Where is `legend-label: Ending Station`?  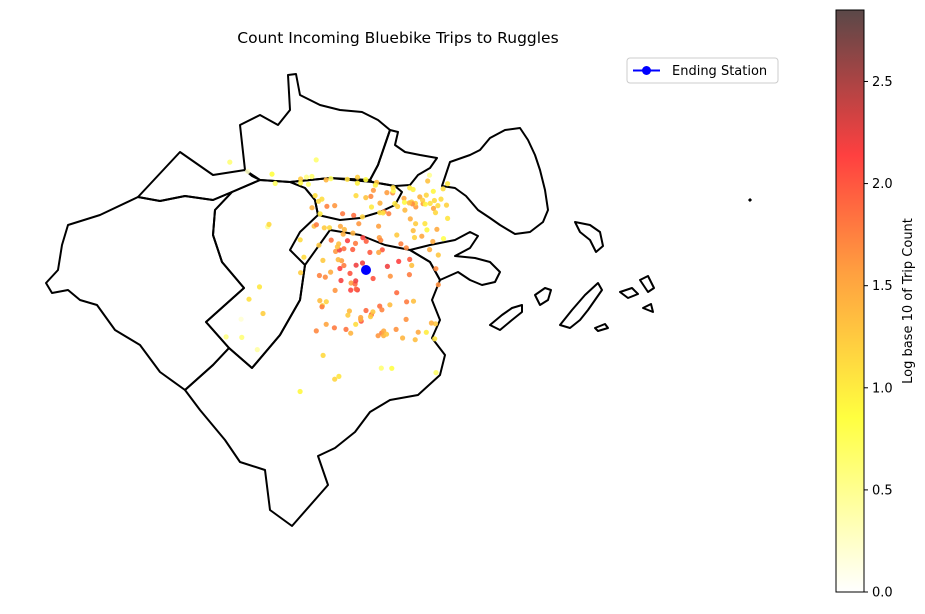 legend-label: Ending Station is located at coordinates (719, 71).